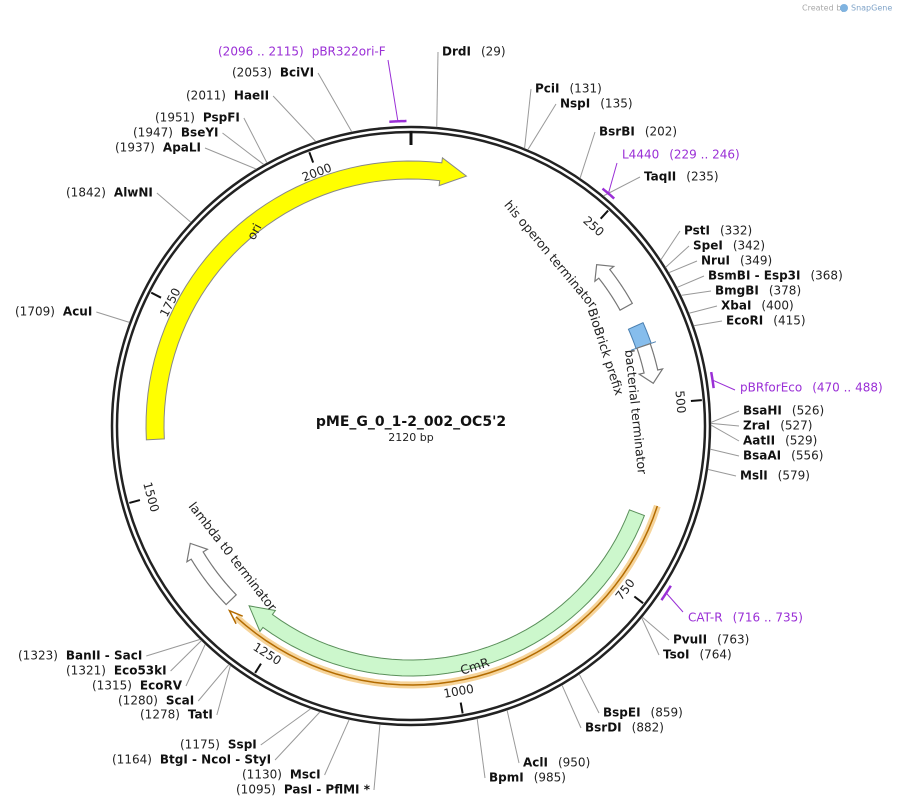  I want to click on enzyme-position: (1175), so click(200, 745).